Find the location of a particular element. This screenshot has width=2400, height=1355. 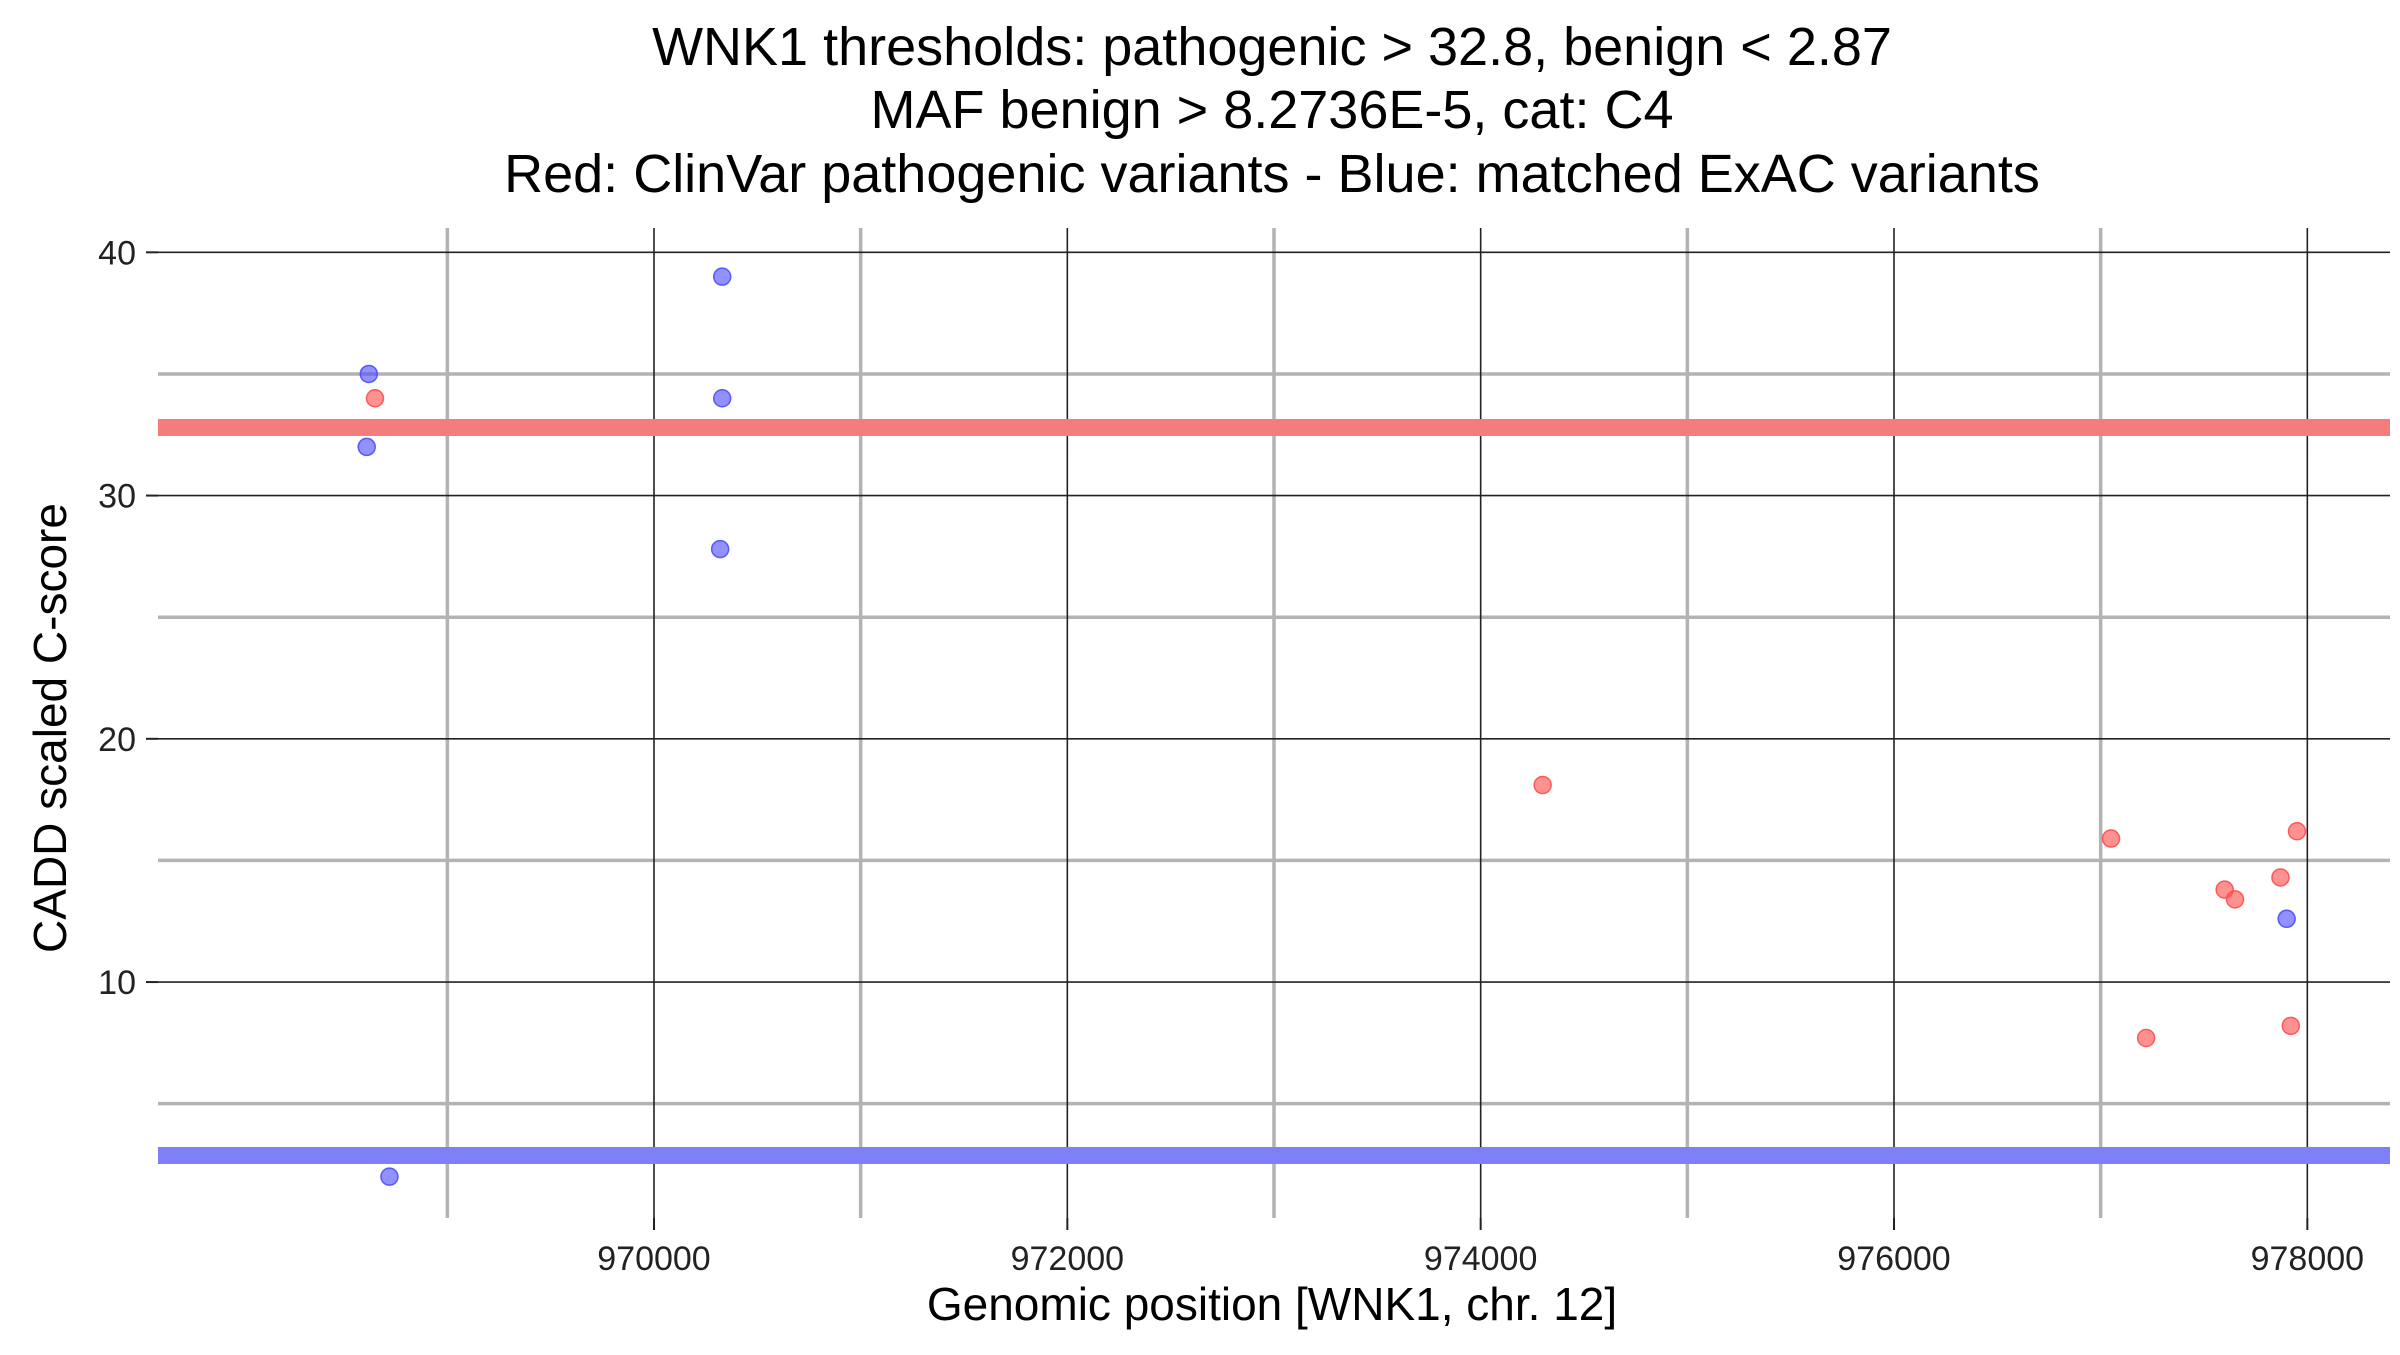

x-tick-label: 974000 is located at coordinates (1480, 1259).